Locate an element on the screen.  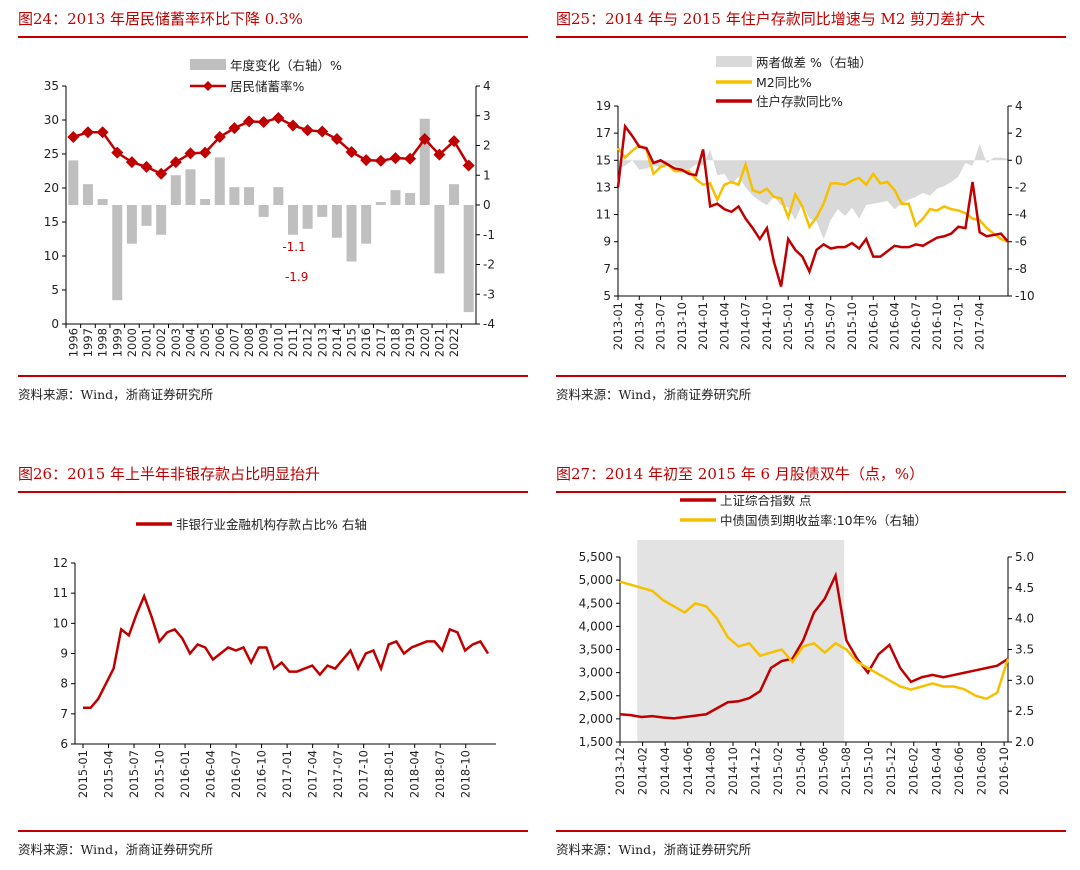
left-axis-tick-label: 5,500 is located at coordinates (596, 557).